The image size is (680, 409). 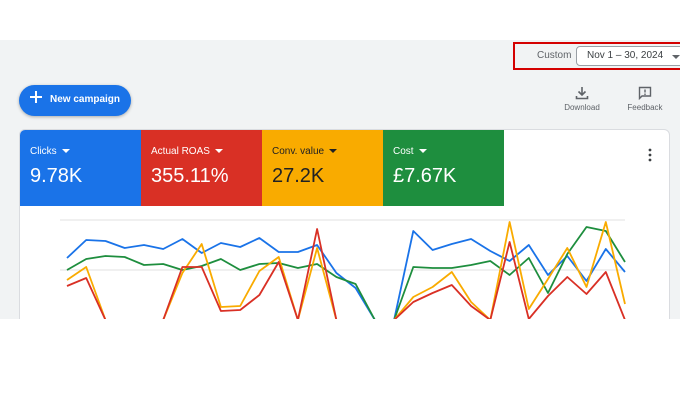 I want to click on date-range-selector: Custom Nov 1 – 30, 2024, so click(x=596, y=56).